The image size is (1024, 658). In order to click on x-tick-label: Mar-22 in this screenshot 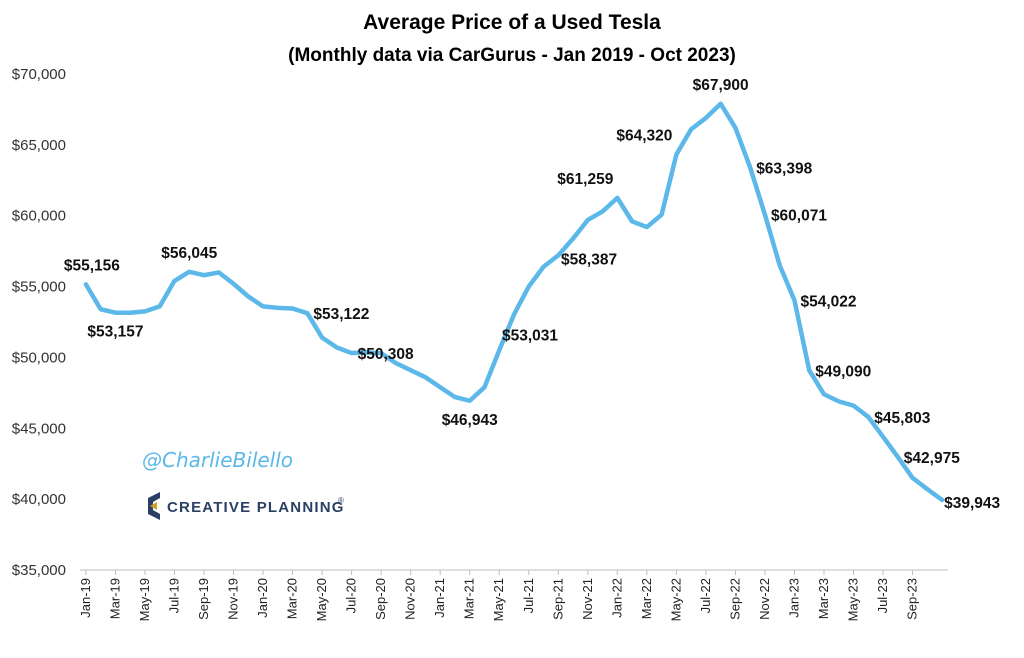, I will do `click(646, 598)`.